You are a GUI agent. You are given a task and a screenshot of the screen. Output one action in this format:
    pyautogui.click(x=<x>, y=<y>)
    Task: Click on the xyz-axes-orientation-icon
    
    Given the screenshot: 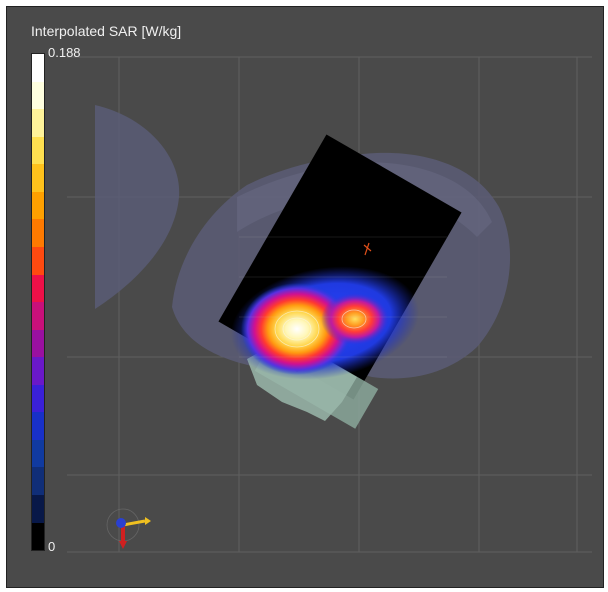 What is the action you would take?
    pyautogui.click(x=133, y=532)
    